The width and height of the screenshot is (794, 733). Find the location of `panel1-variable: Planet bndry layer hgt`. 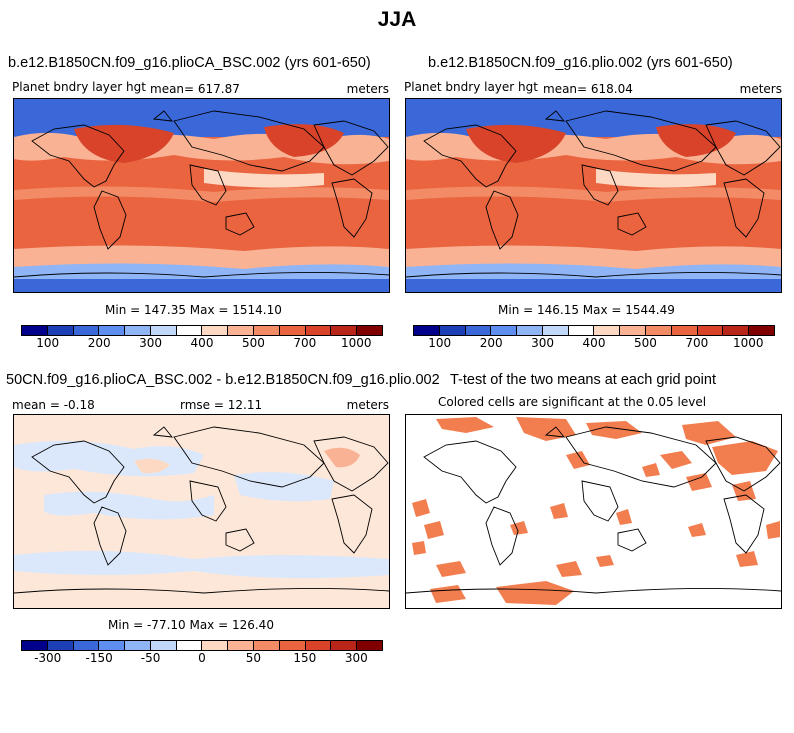

panel1-variable: Planet bndry layer hgt is located at coordinates (79, 87).